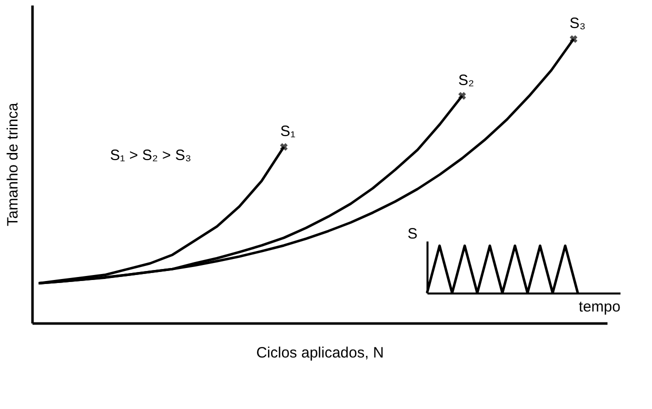 The image size is (652, 409). Describe the element at coordinates (13, 164) in the screenshot. I see `y-axis-title: Tamanho de trinca` at that location.